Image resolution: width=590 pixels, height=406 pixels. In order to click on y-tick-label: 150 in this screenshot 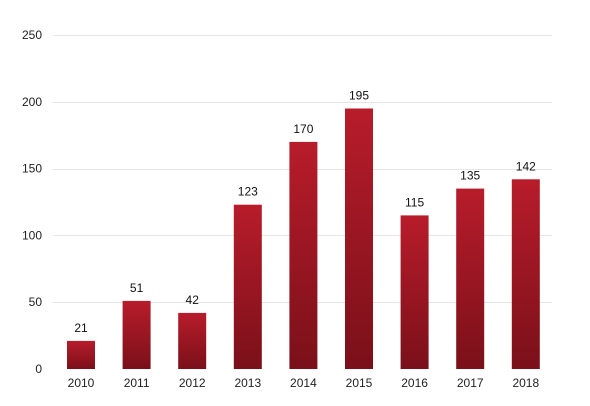, I will do `click(32, 169)`.